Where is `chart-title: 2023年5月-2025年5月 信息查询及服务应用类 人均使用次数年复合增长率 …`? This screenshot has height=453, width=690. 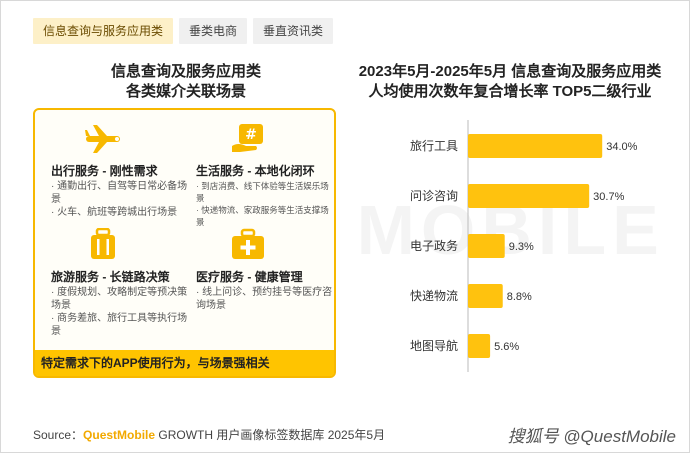 chart-title: 2023年5月-2025年5月 信息查询及服务应用类 人均使用次数年复合增长率 … is located at coordinates (510, 82).